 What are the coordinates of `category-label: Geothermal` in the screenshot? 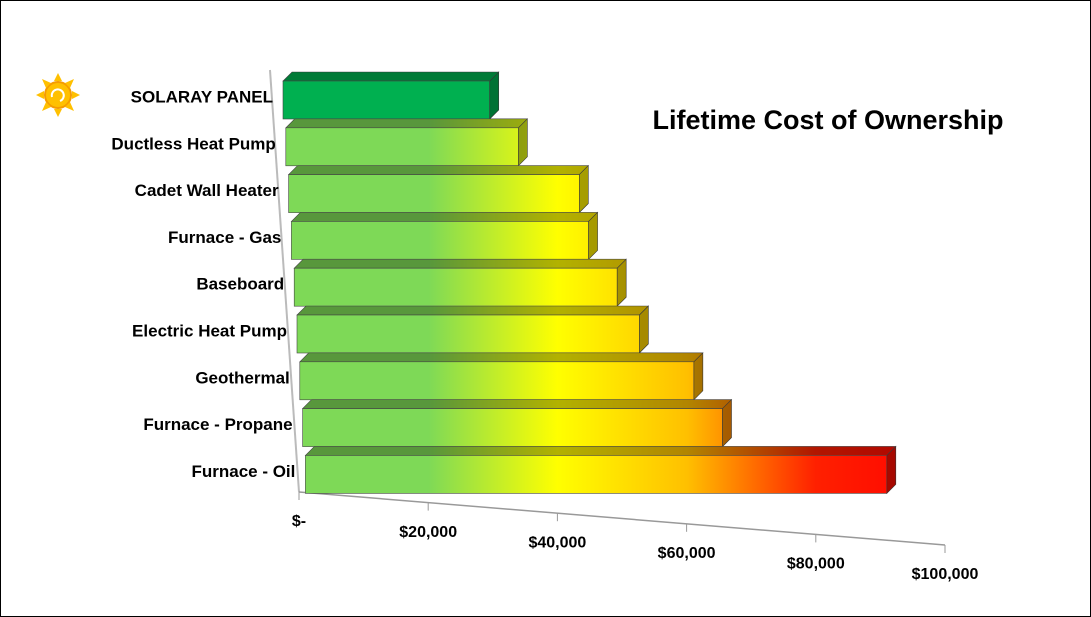 It's located at (242, 377).